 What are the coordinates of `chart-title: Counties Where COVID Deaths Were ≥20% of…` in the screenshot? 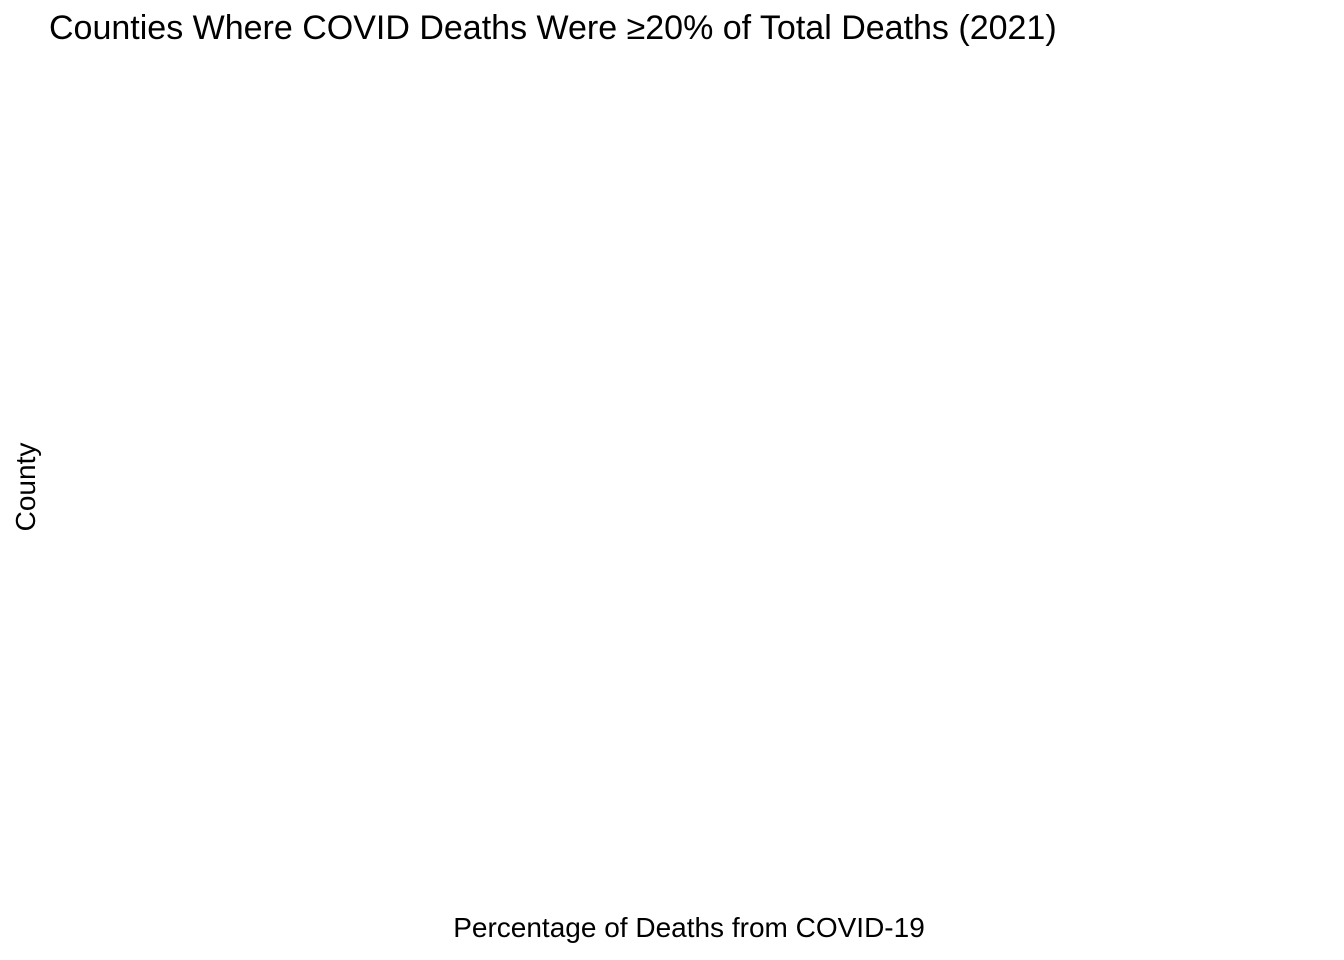 It's located at (553, 28).